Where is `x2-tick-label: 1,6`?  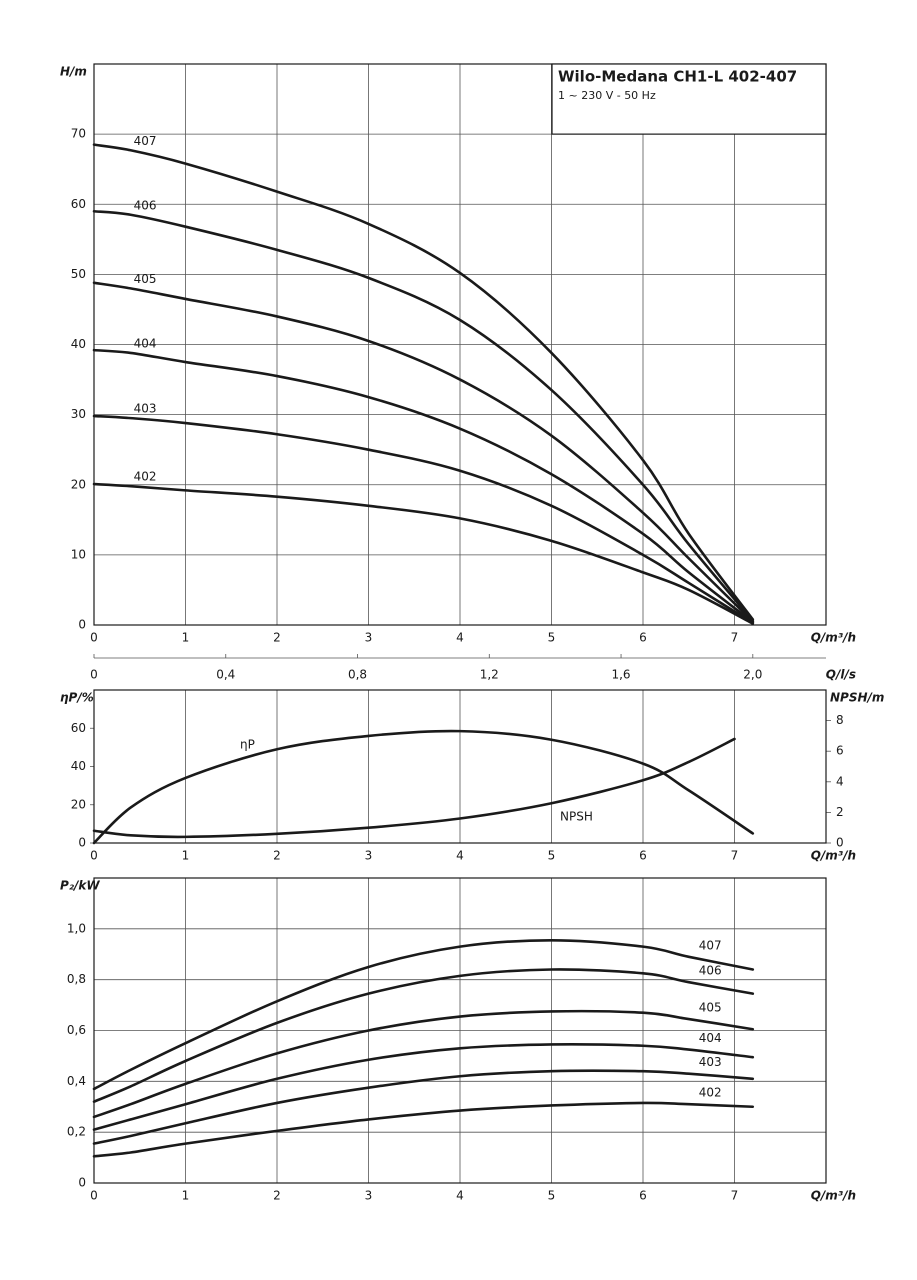 x2-tick-label: 1,6 is located at coordinates (620, 675).